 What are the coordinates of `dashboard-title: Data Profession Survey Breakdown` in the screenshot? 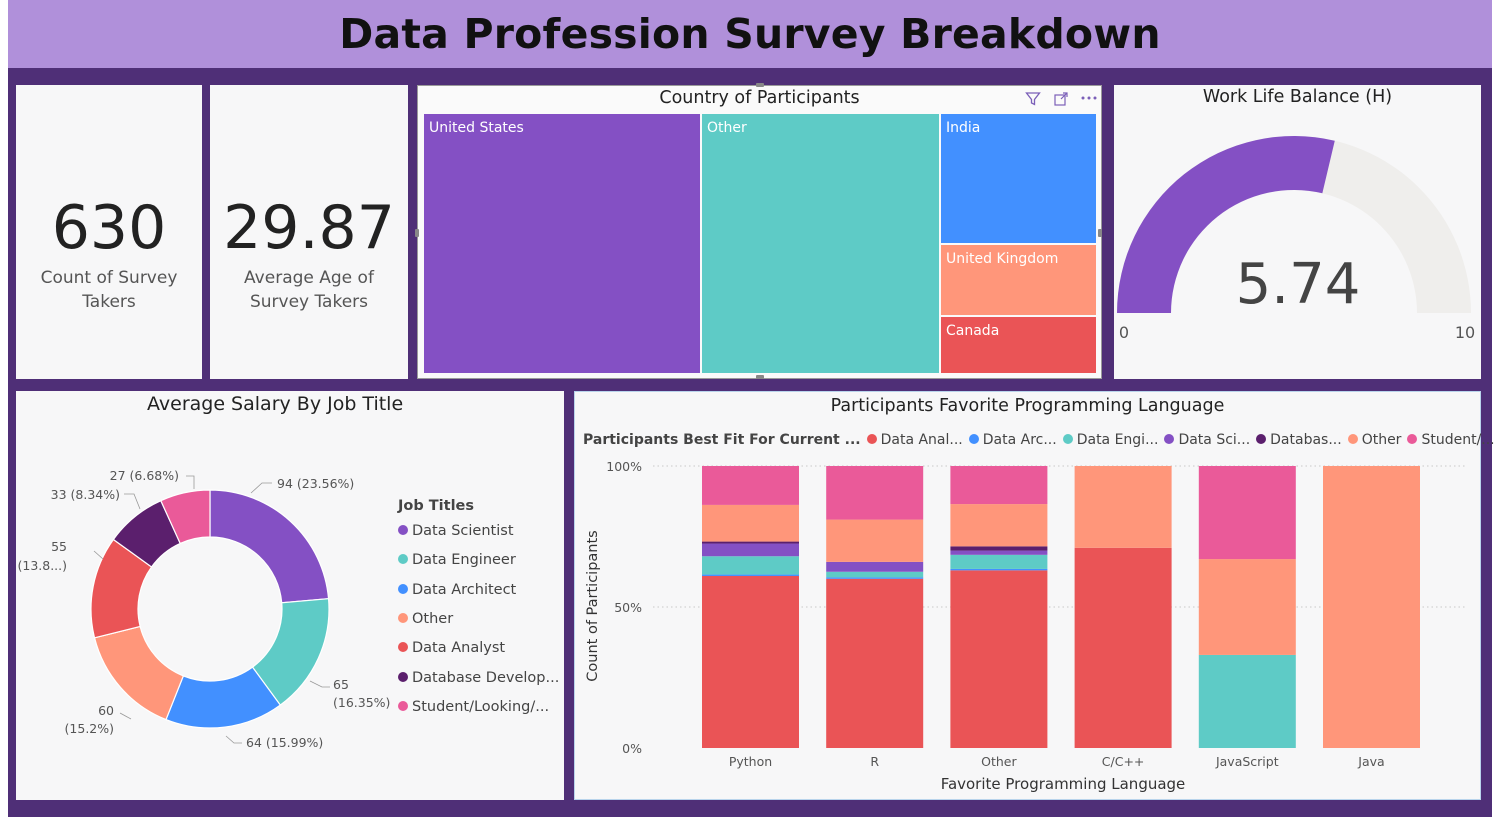 It's located at (750, 34).